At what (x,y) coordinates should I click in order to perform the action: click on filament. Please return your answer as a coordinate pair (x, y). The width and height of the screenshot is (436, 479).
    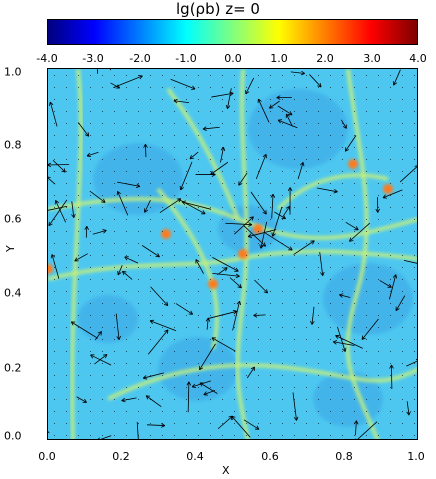
    Looking at the image, I should click on (232, 265).